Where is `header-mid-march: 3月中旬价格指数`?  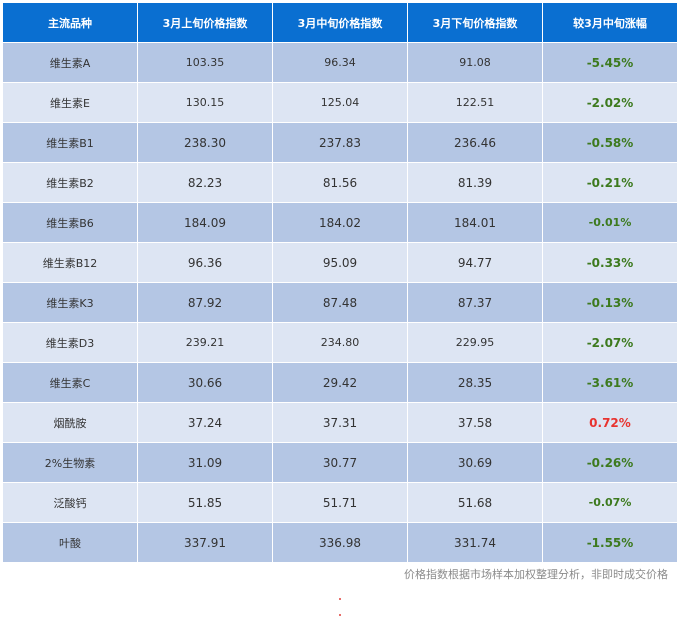
header-mid-march: 3月中旬价格指数 is located at coordinates (340, 22).